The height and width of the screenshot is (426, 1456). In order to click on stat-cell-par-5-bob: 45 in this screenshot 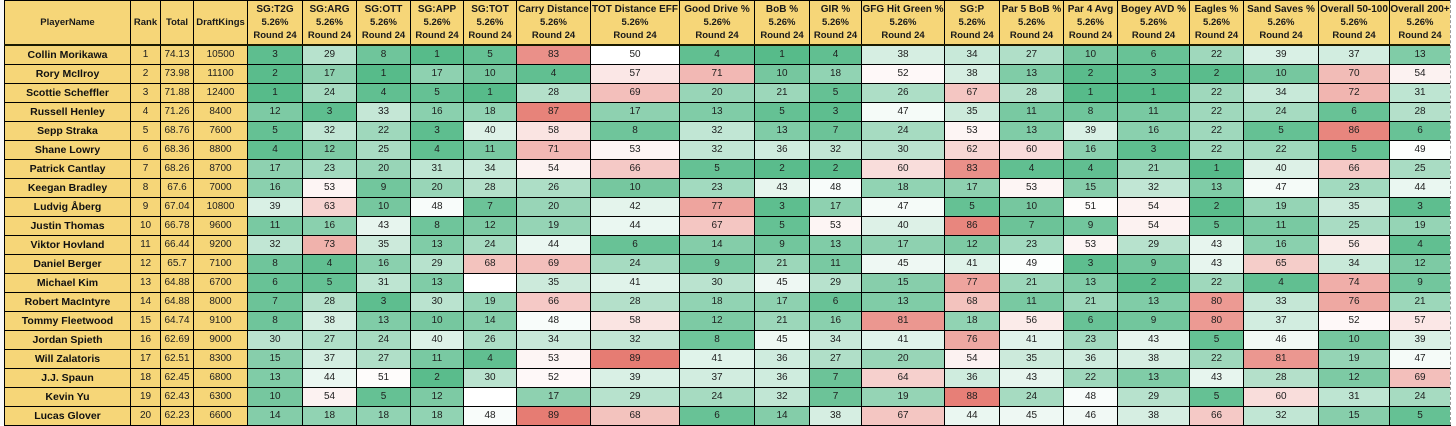, I will do `click(1031, 415)`.